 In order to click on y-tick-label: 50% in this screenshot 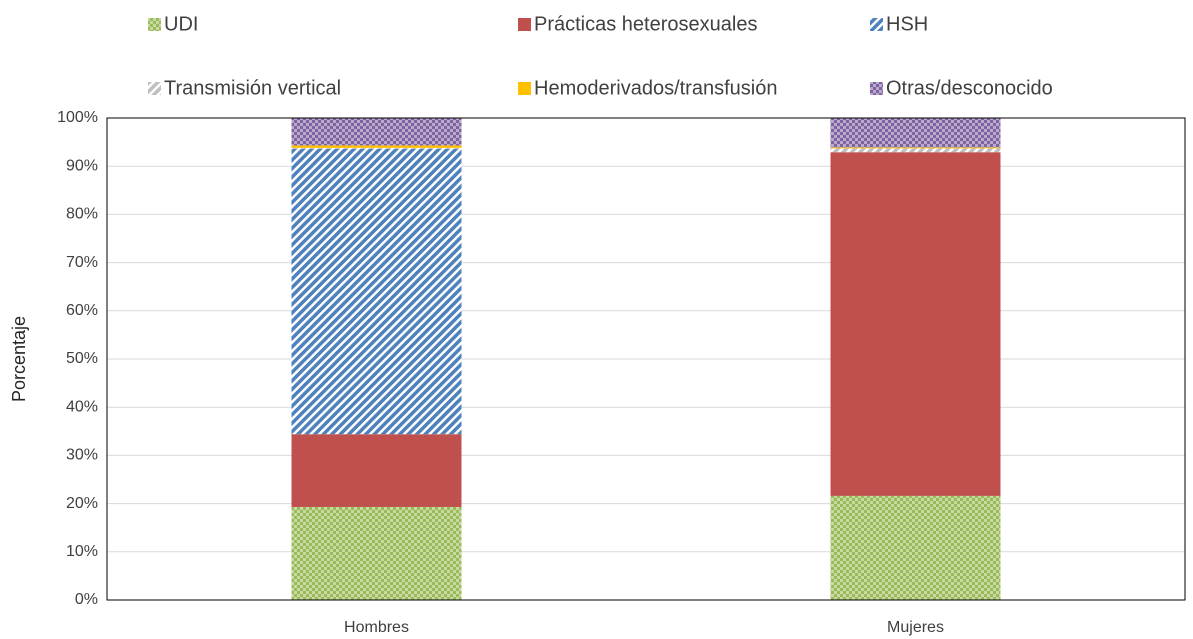, I will do `click(82, 358)`.